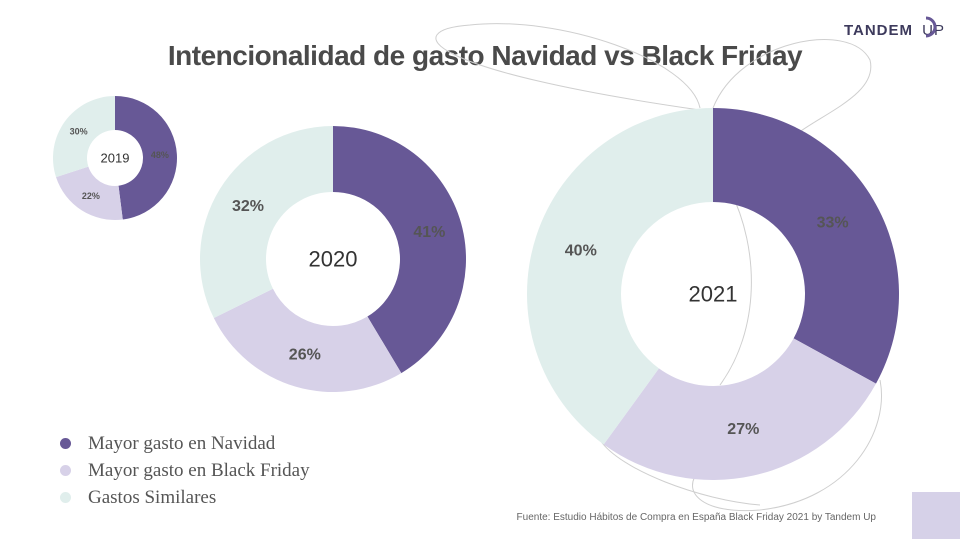 The height and width of the screenshot is (539, 960). I want to click on brand-name: TANDEM, so click(878, 30).